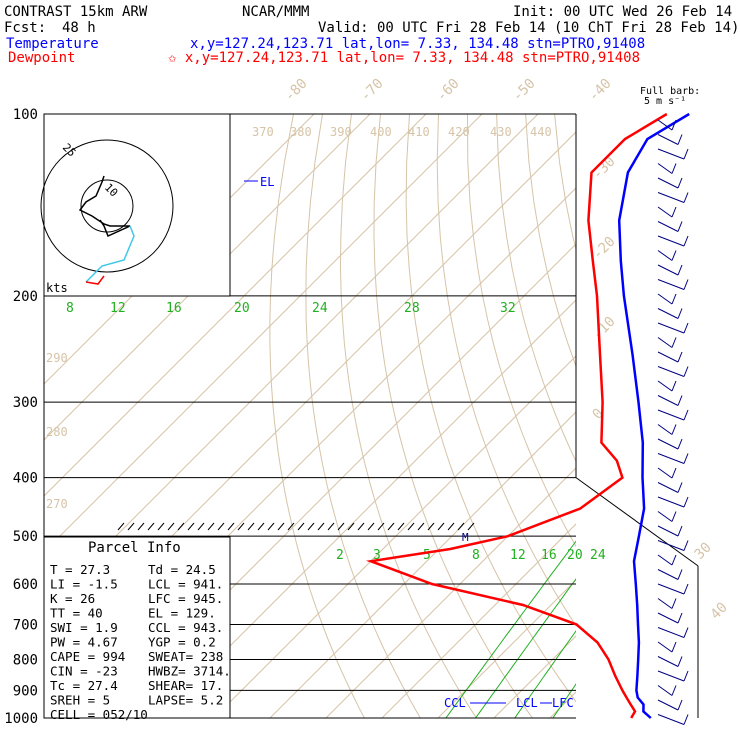  Describe the element at coordinates (25, 297) in the screenshot. I see `pressure-label: 200` at that location.